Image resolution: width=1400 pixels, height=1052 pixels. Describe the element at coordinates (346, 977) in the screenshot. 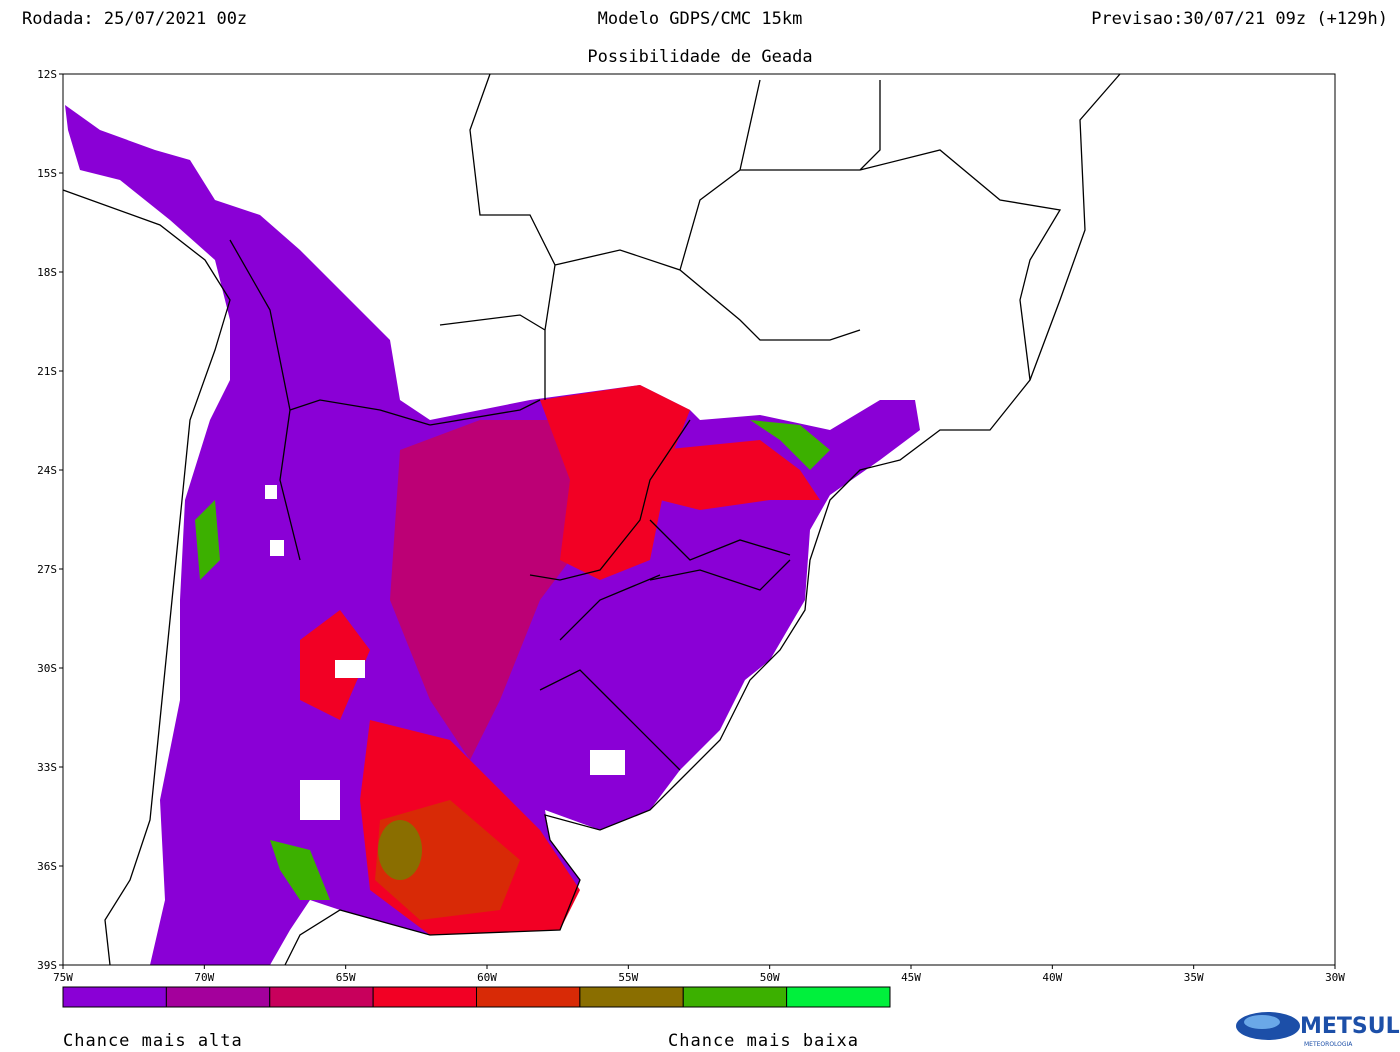

I see `lon-tick-label: 65W` at that location.